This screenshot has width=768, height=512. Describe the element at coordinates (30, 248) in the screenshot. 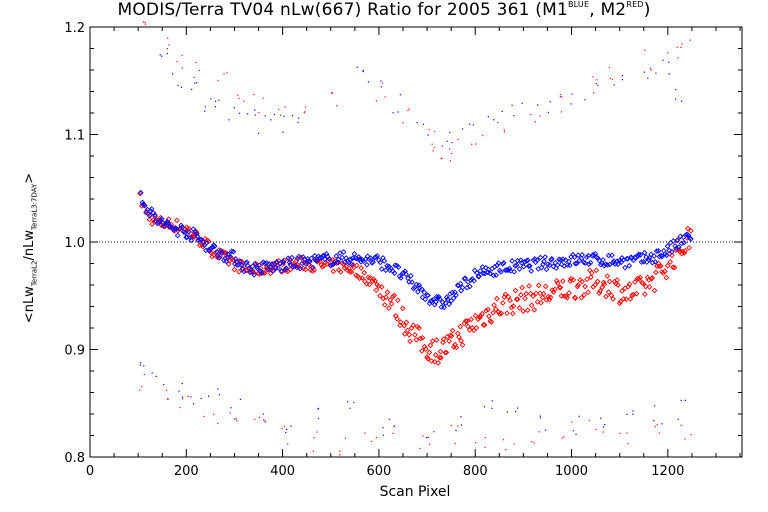

I see `y-axis-label: <nLwTerraL2/nLwTerraL3:7DAY>` at that location.